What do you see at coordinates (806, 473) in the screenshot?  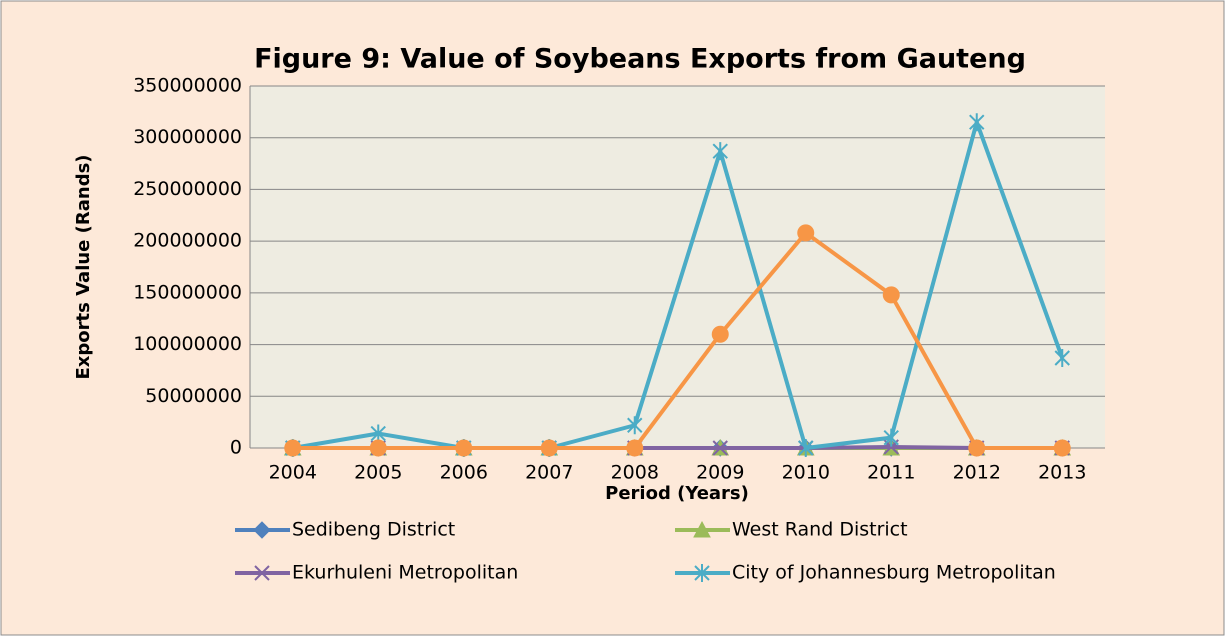 I see `x-tick-label: 2010` at bounding box center [806, 473].